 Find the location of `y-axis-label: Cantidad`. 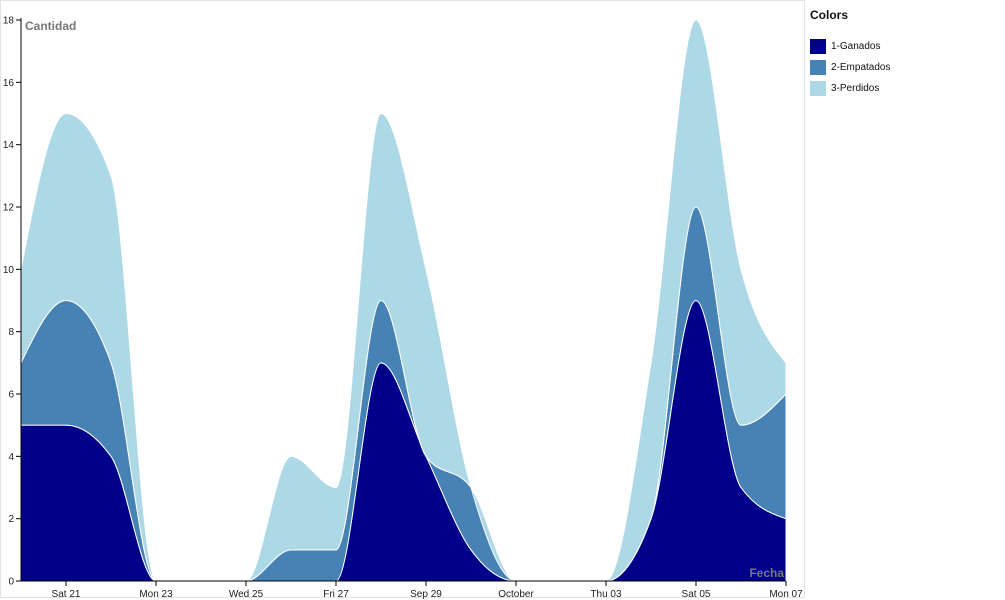

y-axis-label: Cantidad is located at coordinates (50, 26).